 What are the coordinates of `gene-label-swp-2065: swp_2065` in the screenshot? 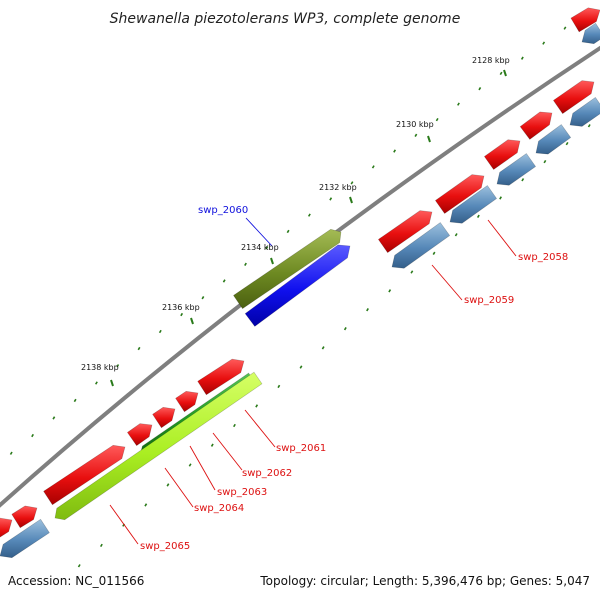 It's located at (165, 546).